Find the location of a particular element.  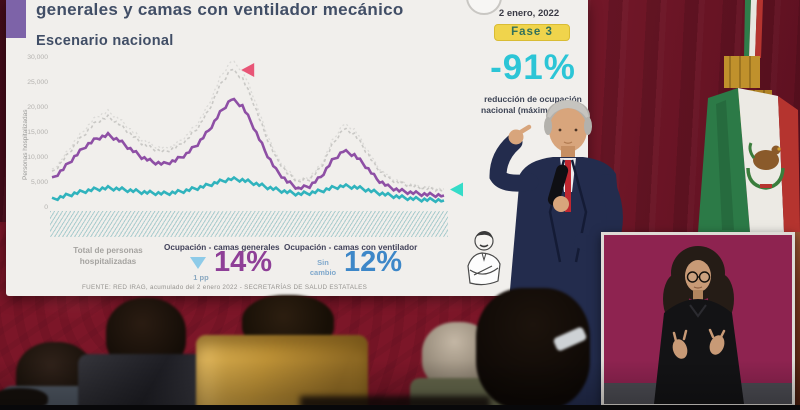

legend-ventilador-label: Ocupación - camas con ventilador is located at coordinates (351, 247).